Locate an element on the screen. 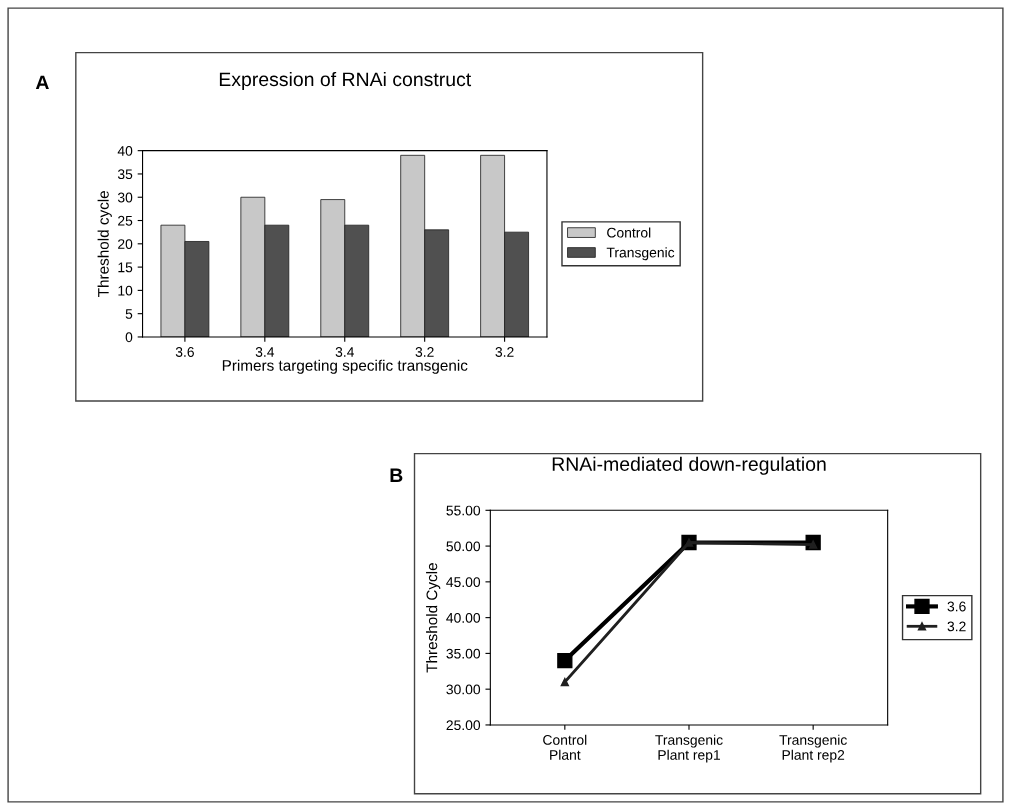 The width and height of the screenshot is (1011, 810). y-axis-title: Threshold Cycle is located at coordinates (433, 618).